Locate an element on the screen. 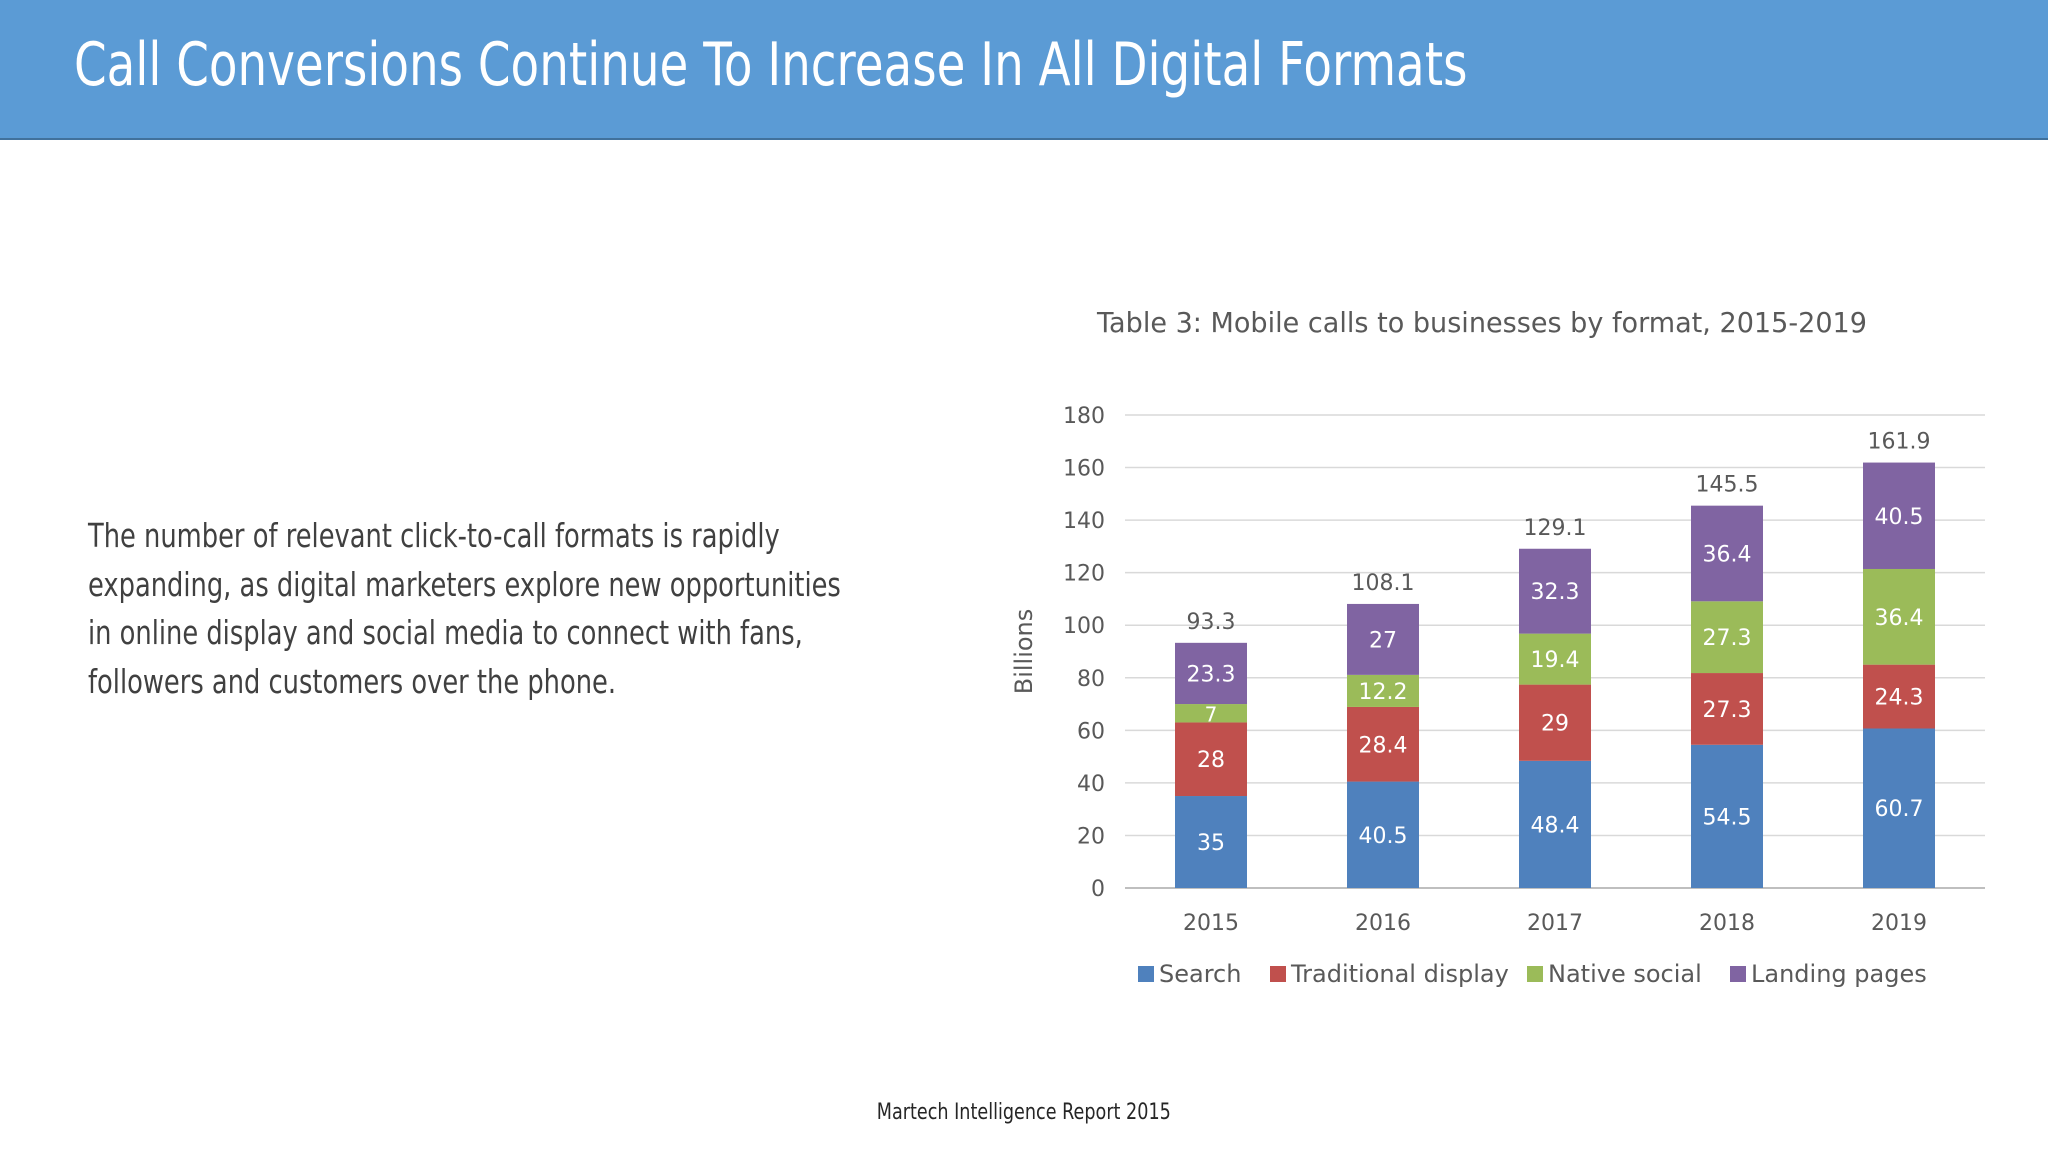 The image size is (2048, 1152). total-label: 161.9 is located at coordinates (1899, 442).